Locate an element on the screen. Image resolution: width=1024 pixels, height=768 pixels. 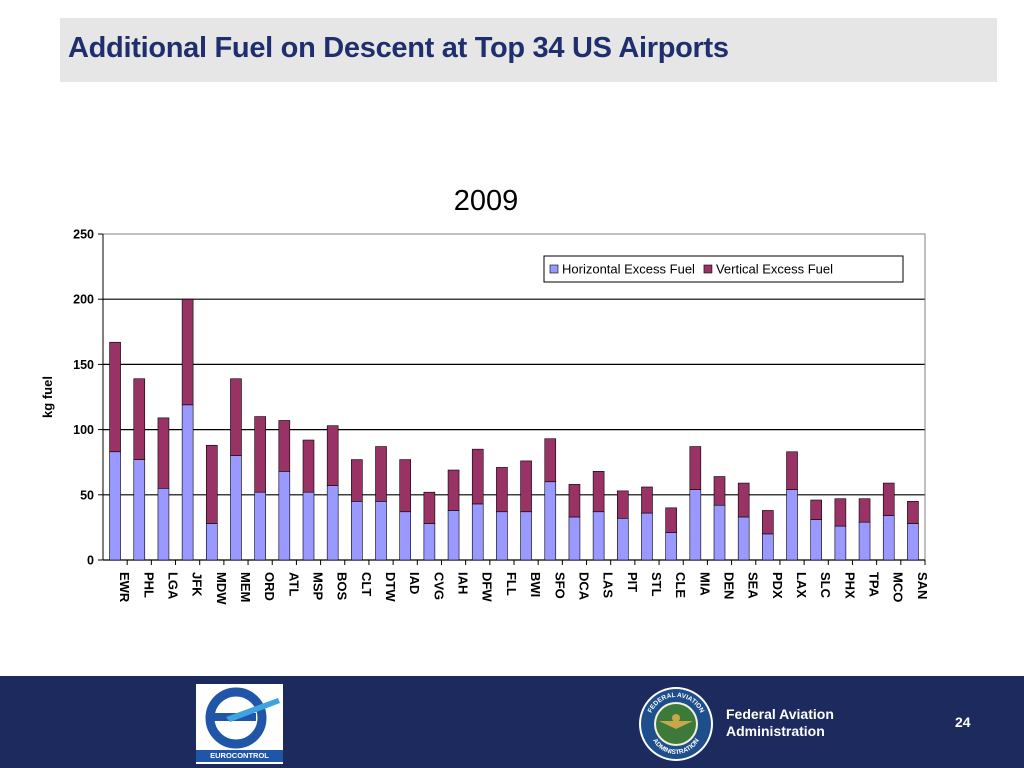
bar-vertical-cvg is located at coordinates (429, 507).